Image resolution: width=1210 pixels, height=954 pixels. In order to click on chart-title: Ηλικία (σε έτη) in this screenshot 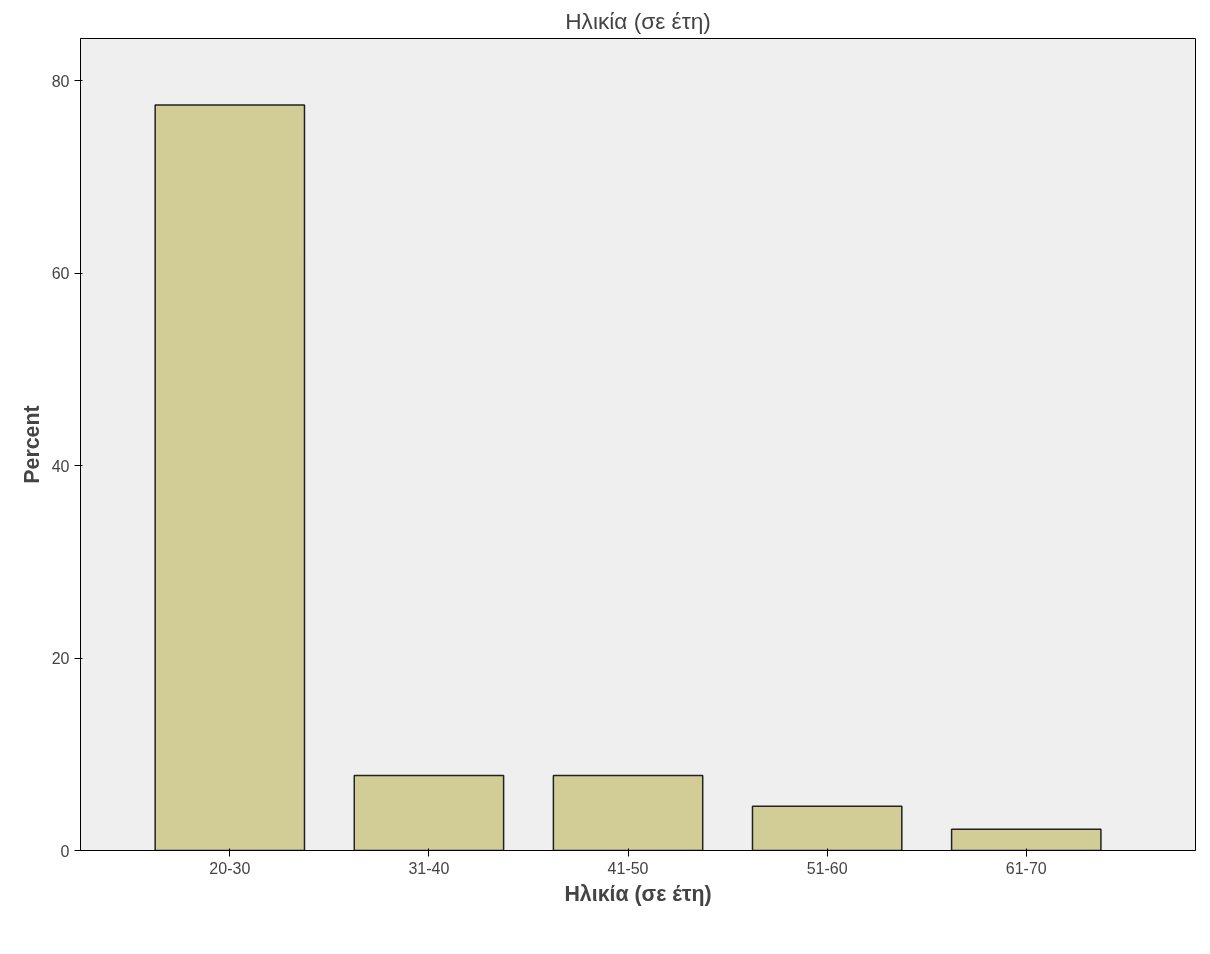, I will do `click(638, 20)`.